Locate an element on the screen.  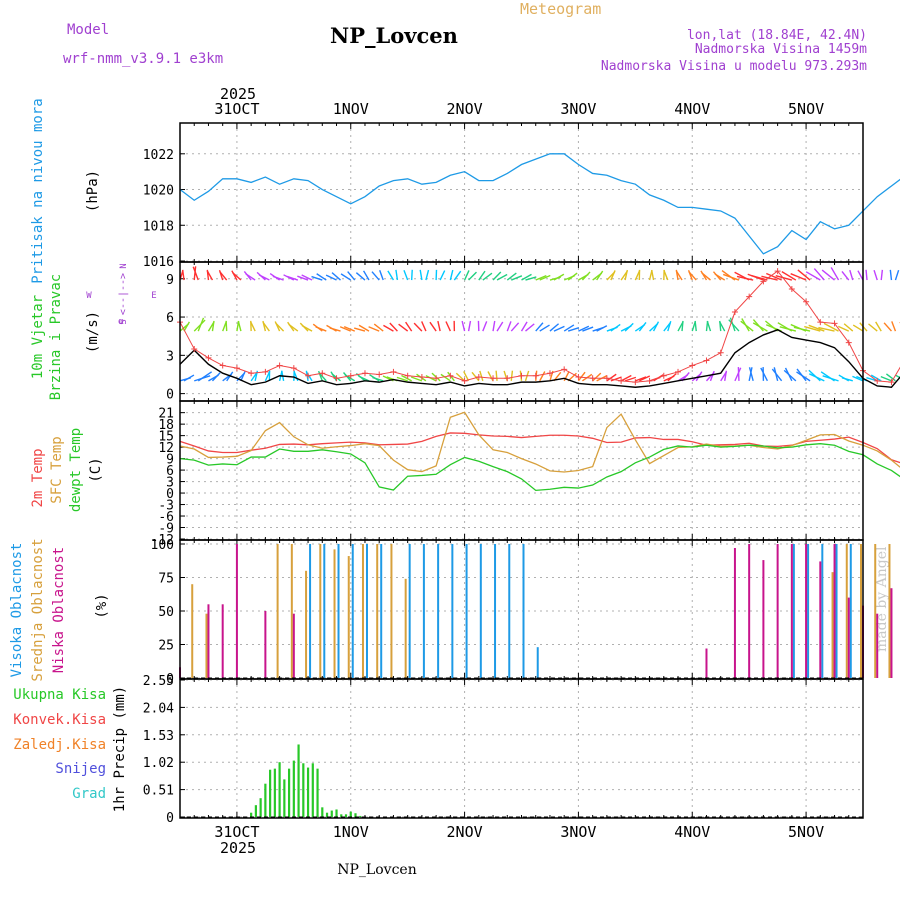
y-tick-label: -9 is located at coordinates (166, 529).